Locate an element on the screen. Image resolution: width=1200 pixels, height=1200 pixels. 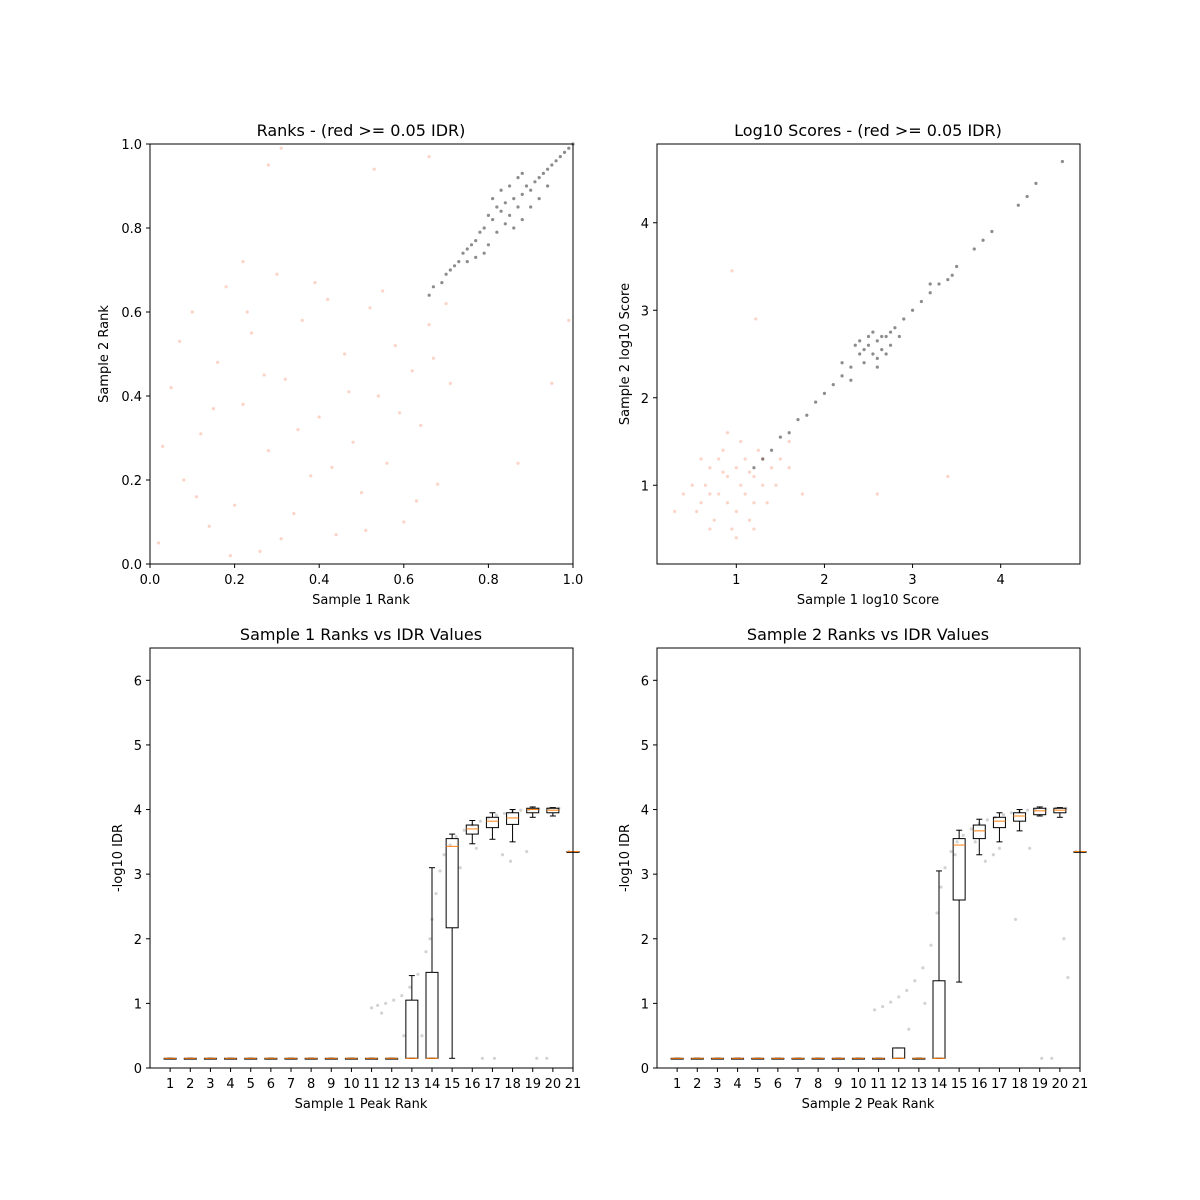
y-tick-label: 5 is located at coordinates (645, 746).